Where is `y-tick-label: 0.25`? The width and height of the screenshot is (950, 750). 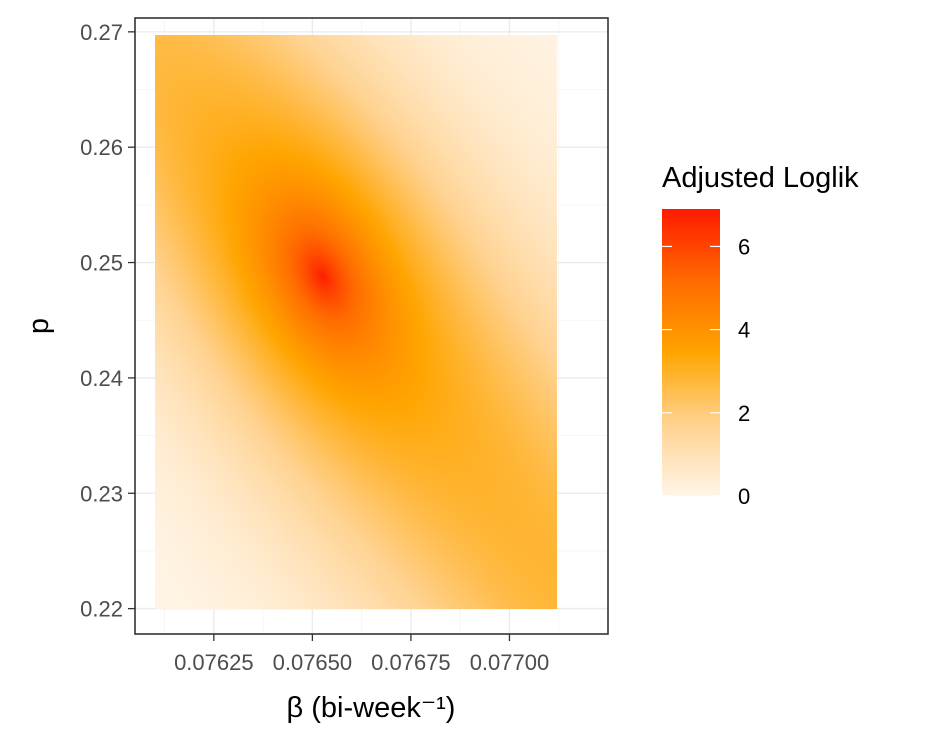
y-tick-label: 0.25 is located at coordinates (101, 263).